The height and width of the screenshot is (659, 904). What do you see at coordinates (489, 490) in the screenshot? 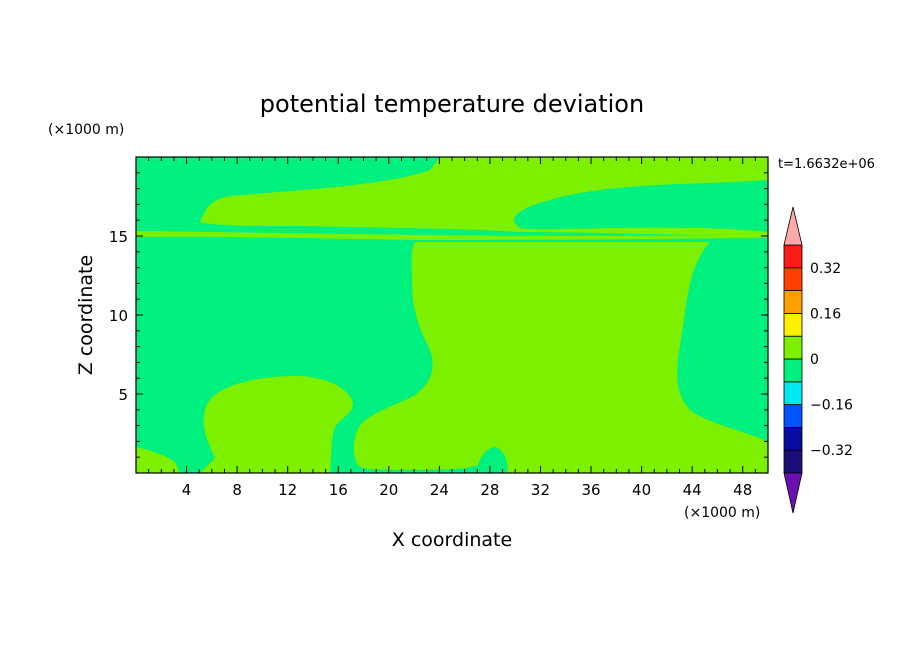
I see `x-tick-label: 28` at bounding box center [489, 490].